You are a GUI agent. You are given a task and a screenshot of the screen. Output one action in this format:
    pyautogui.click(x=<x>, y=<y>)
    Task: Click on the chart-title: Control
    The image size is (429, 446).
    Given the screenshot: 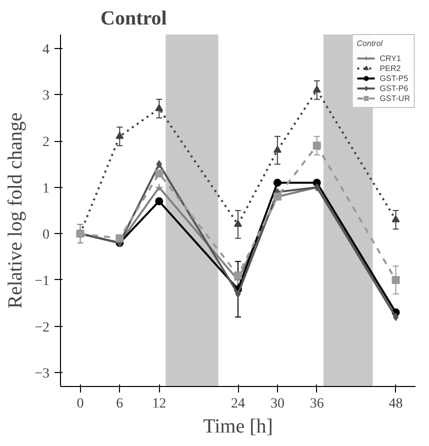 What is the action you would take?
    pyautogui.click(x=134, y=19)
    